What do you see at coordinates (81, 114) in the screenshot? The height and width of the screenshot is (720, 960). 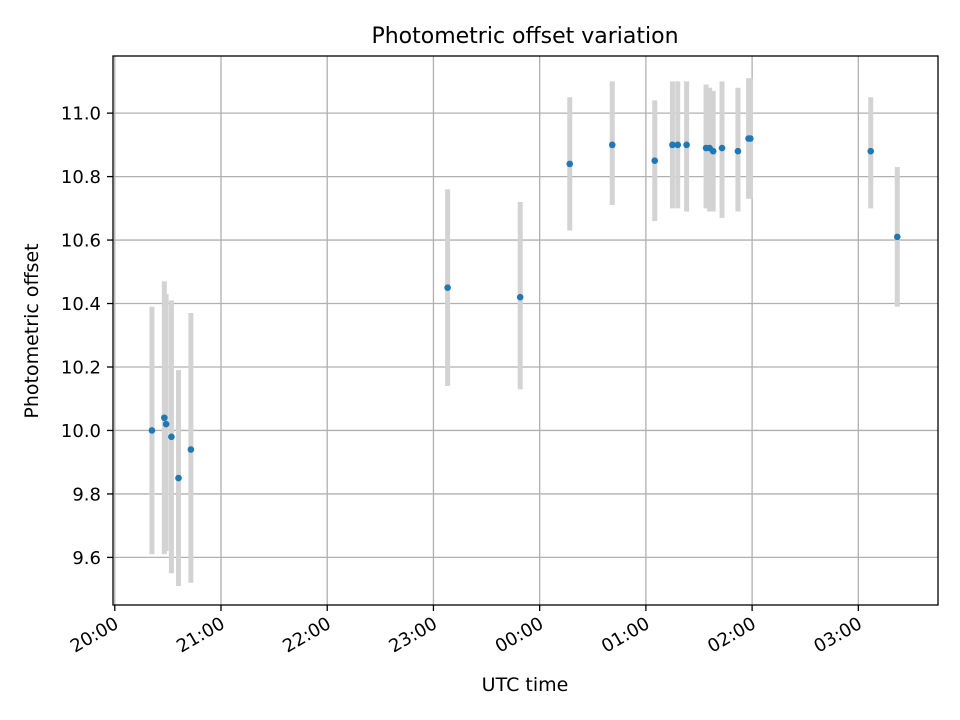 I see `y-tick-label: 11.0` at bounding box center [81, 114].